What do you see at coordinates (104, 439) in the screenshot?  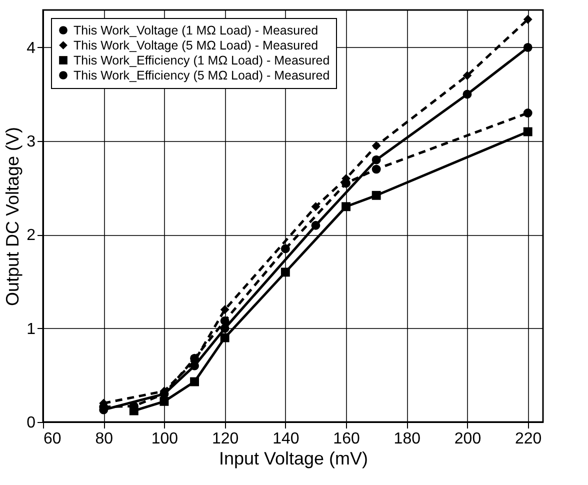 I see `x-tick-label: 80` at bounding box center [104, 439].